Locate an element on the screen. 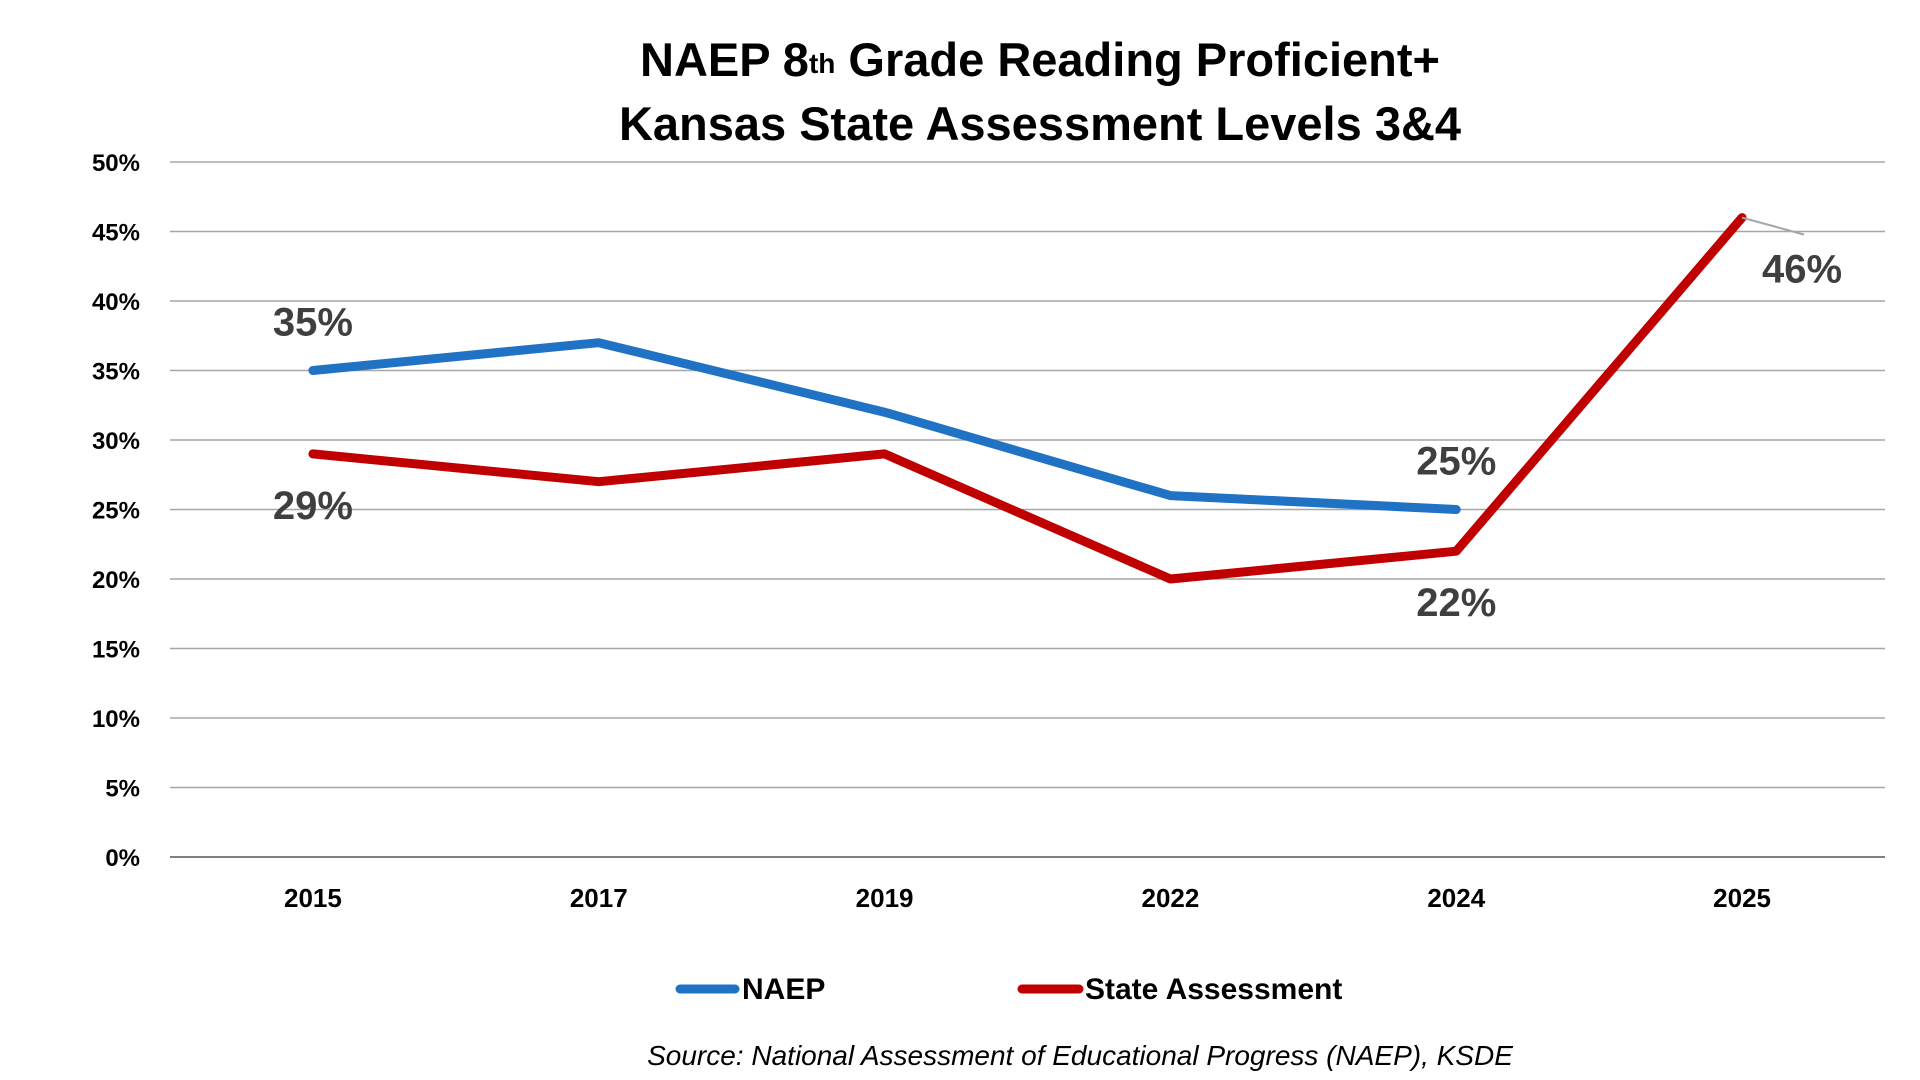  legend-label: State Assessment is located at coordinates (1213, 989).